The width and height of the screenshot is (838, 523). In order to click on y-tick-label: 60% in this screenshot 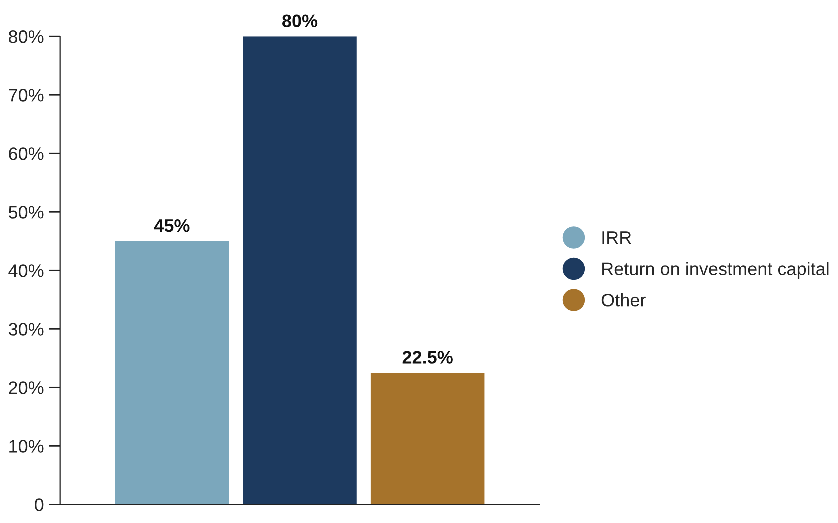, I will do `click(26, 154)`.